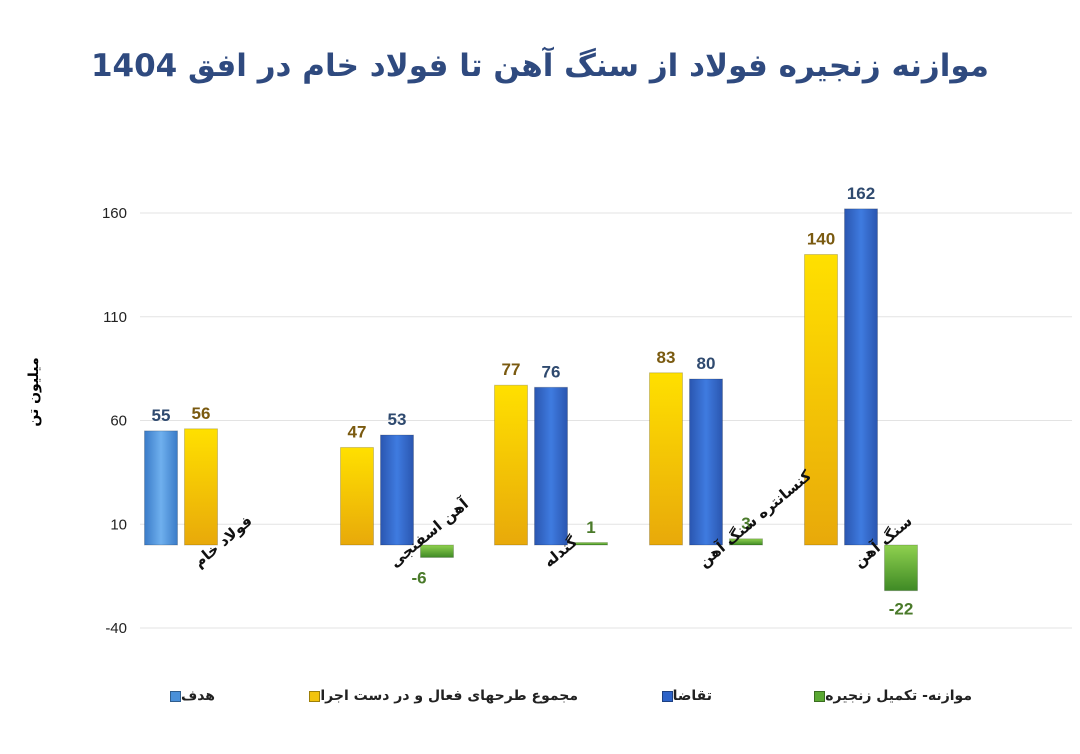 The height and width of the screenshot is (754, 1080). I want to click on data-label-balance: 1, so click(590, 527).